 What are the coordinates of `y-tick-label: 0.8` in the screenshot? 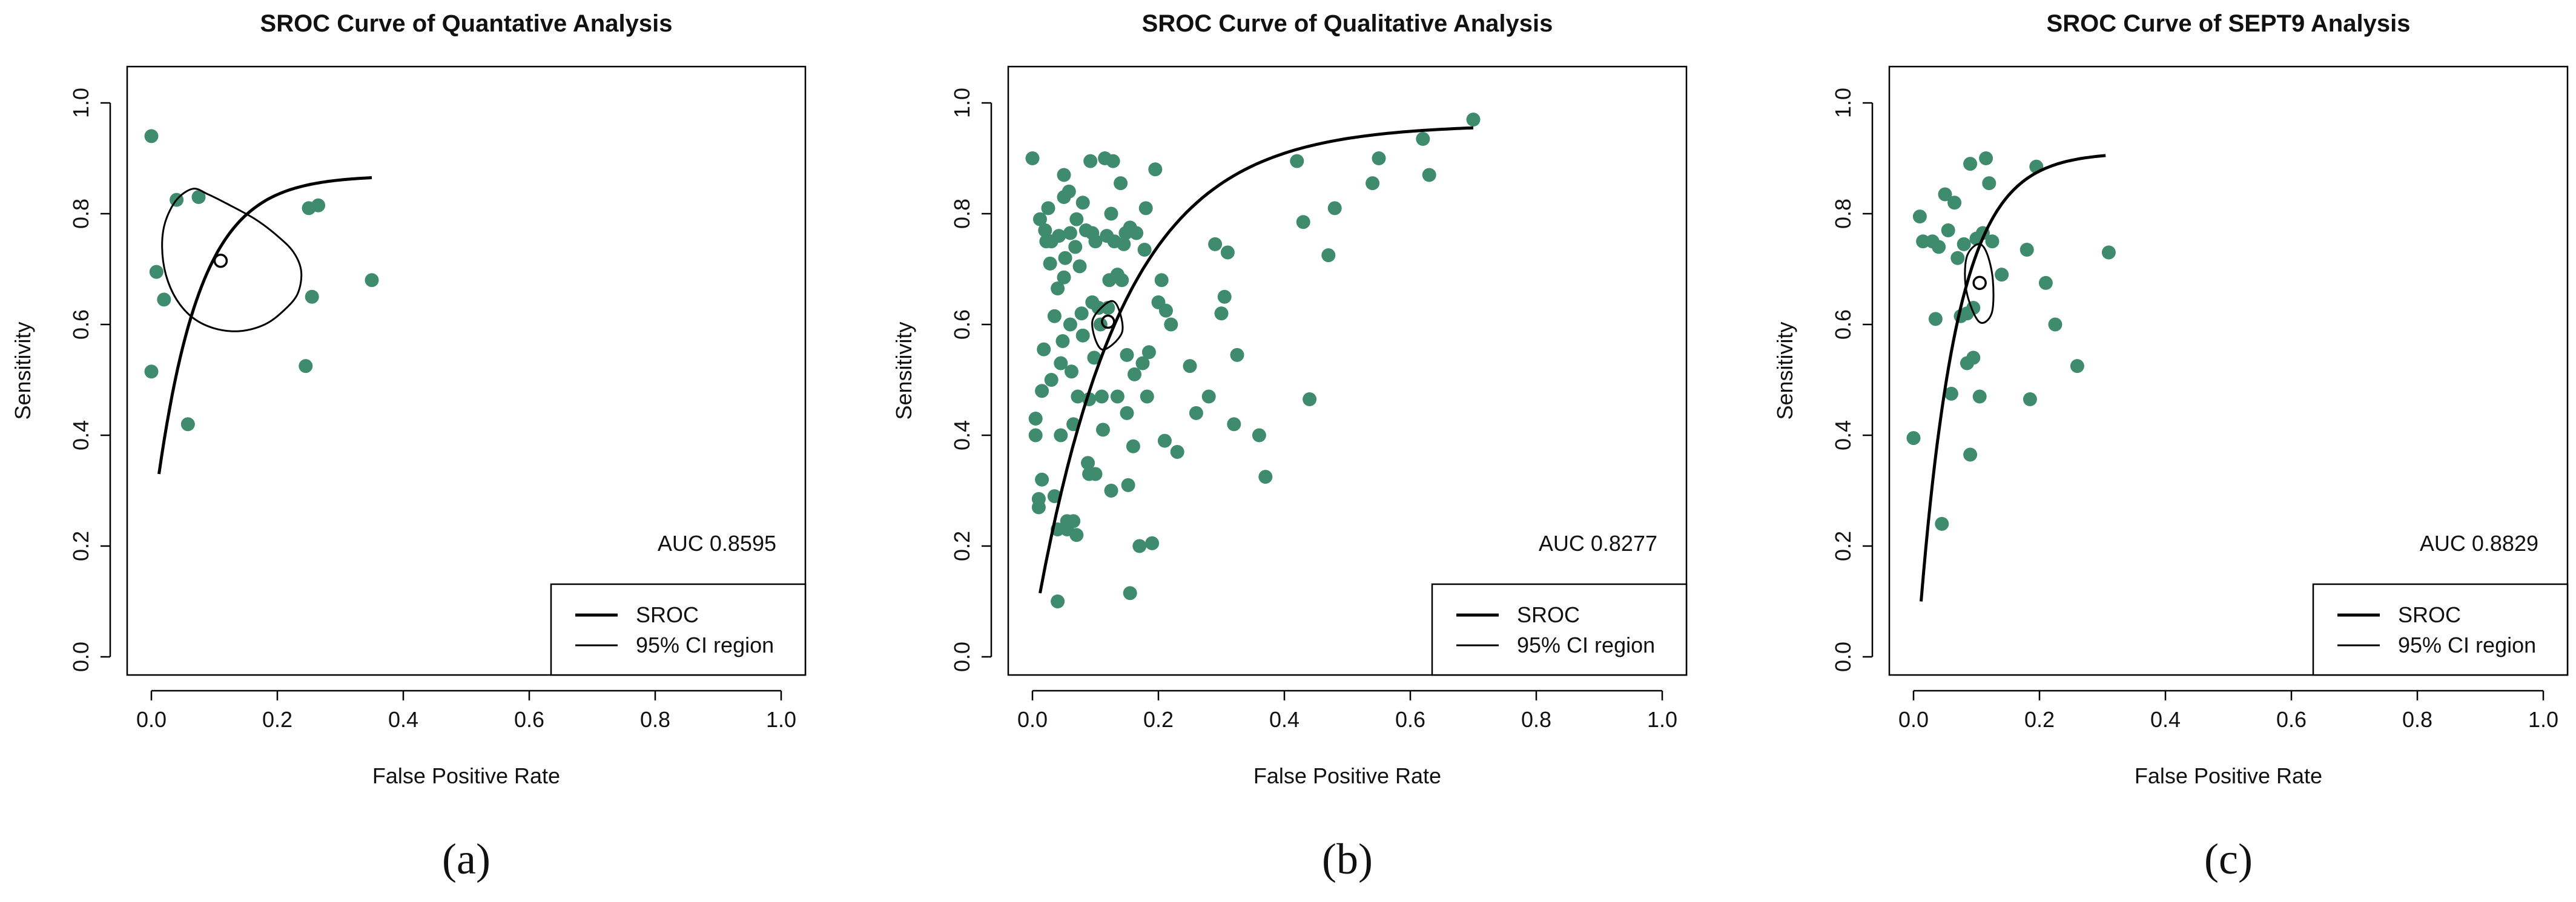 It's located at (1843, 214).